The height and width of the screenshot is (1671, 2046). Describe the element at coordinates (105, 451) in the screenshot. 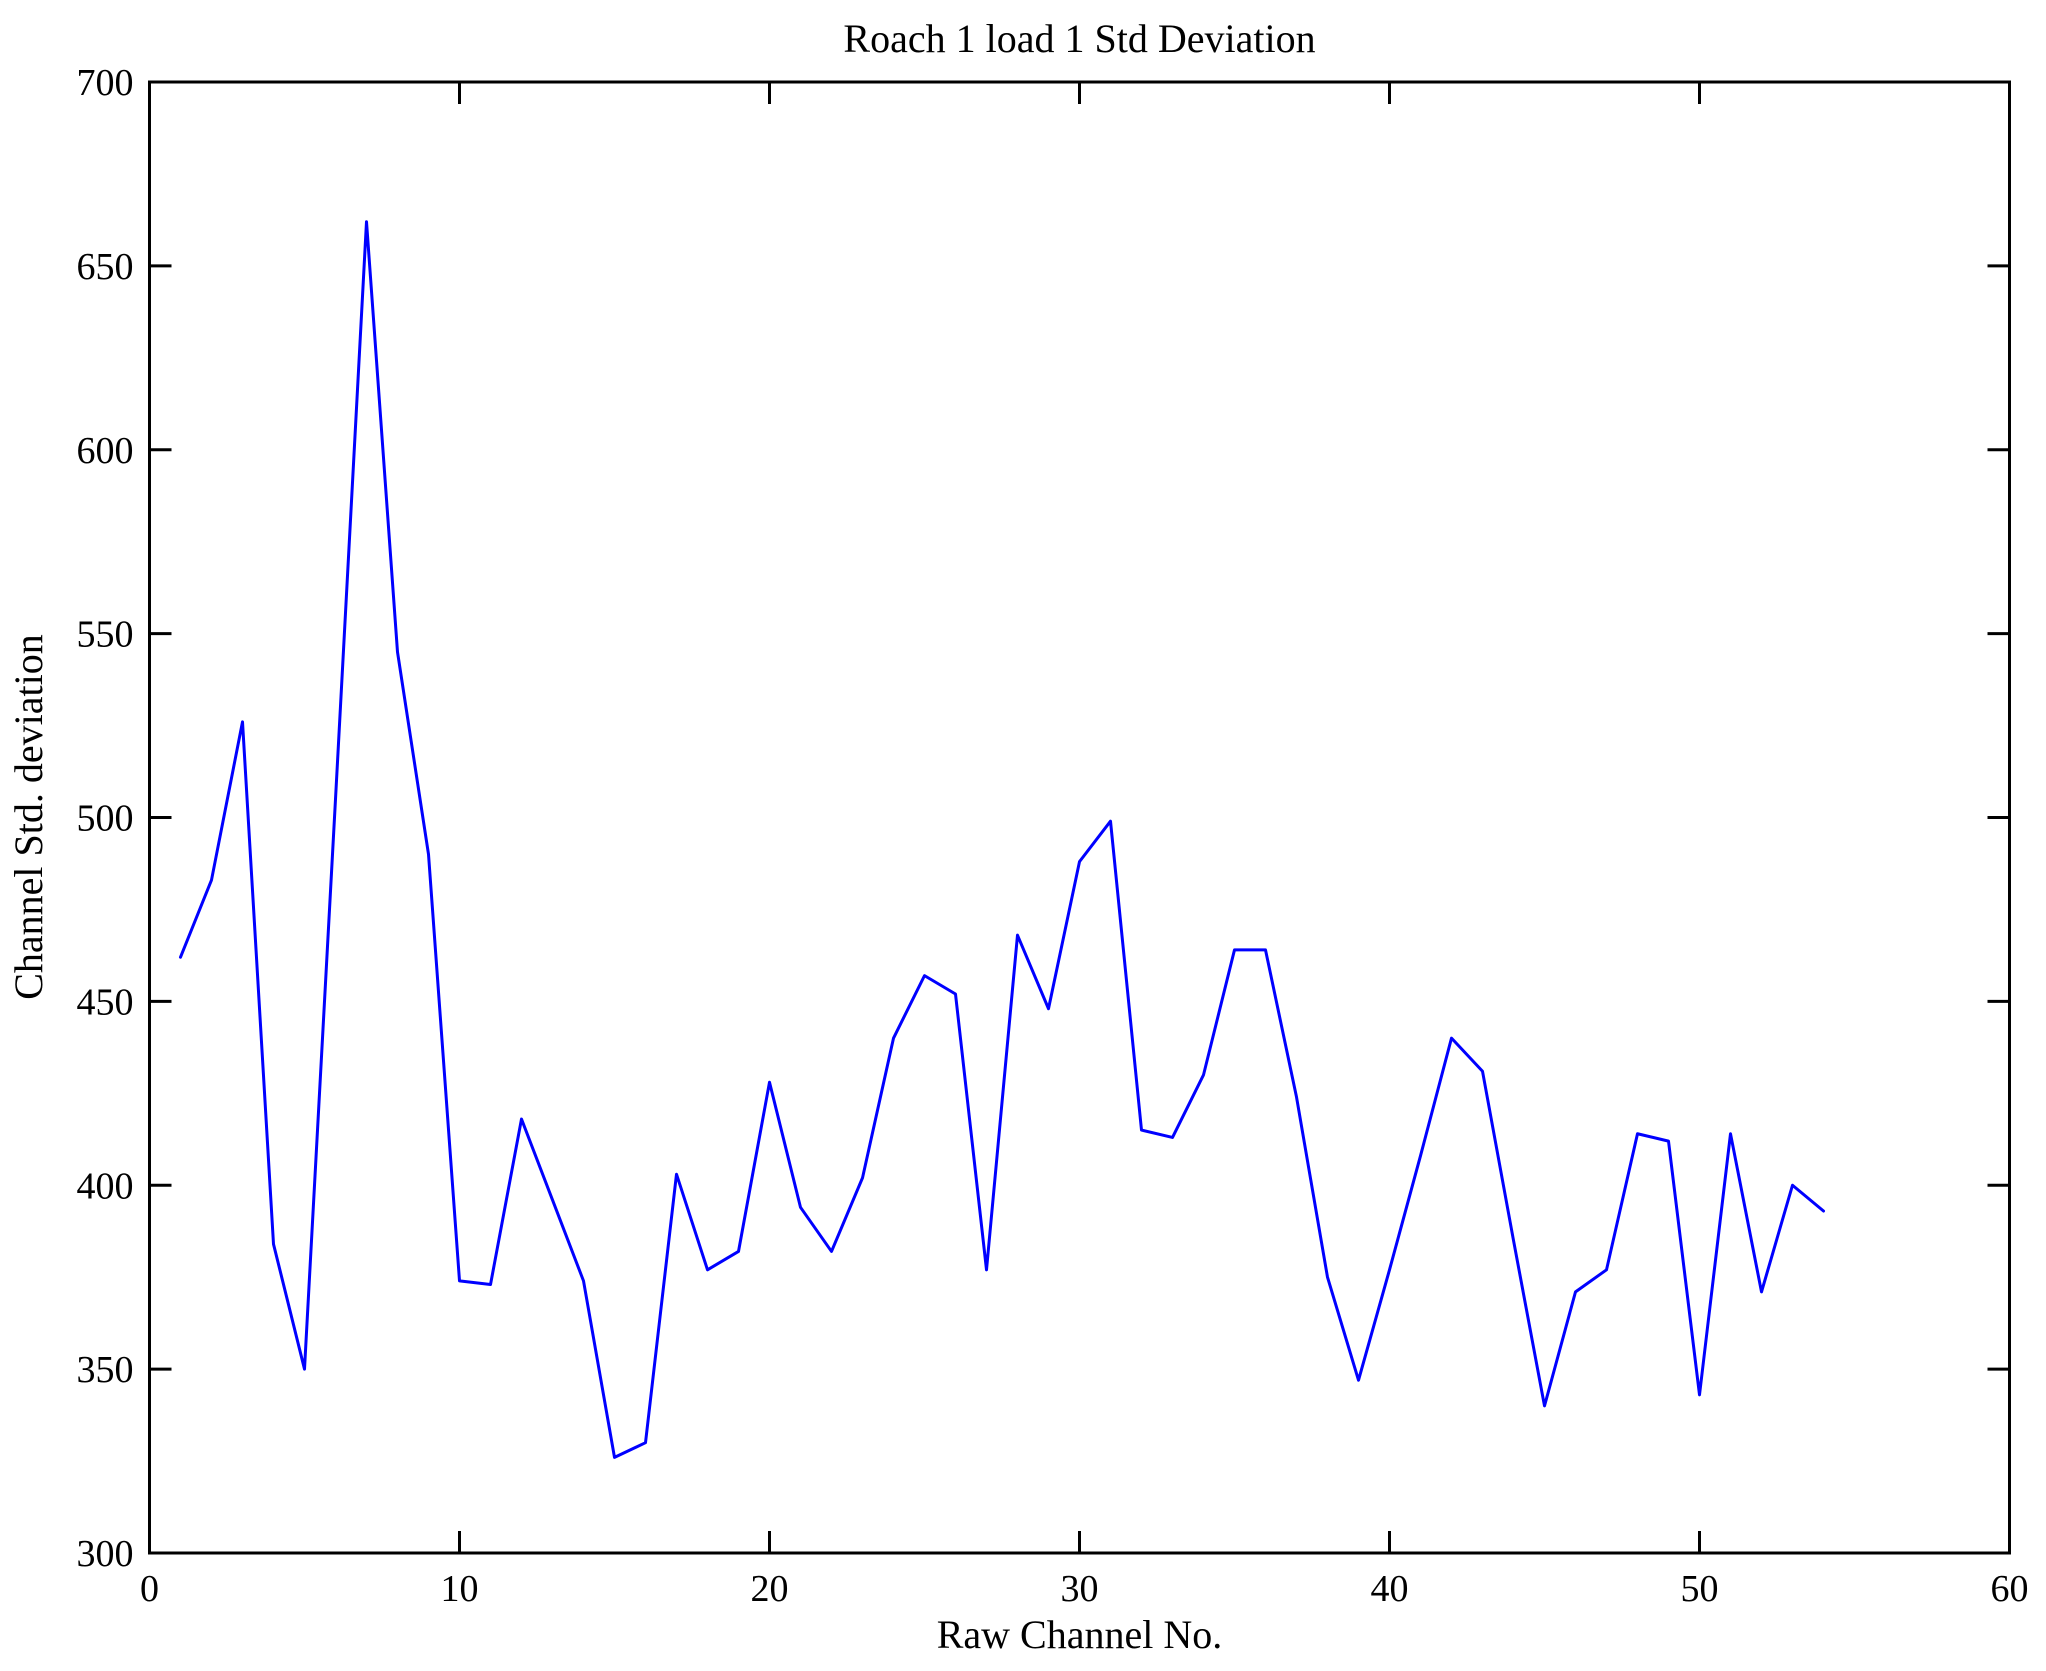

I see `y-tick-label: 600` at that location.